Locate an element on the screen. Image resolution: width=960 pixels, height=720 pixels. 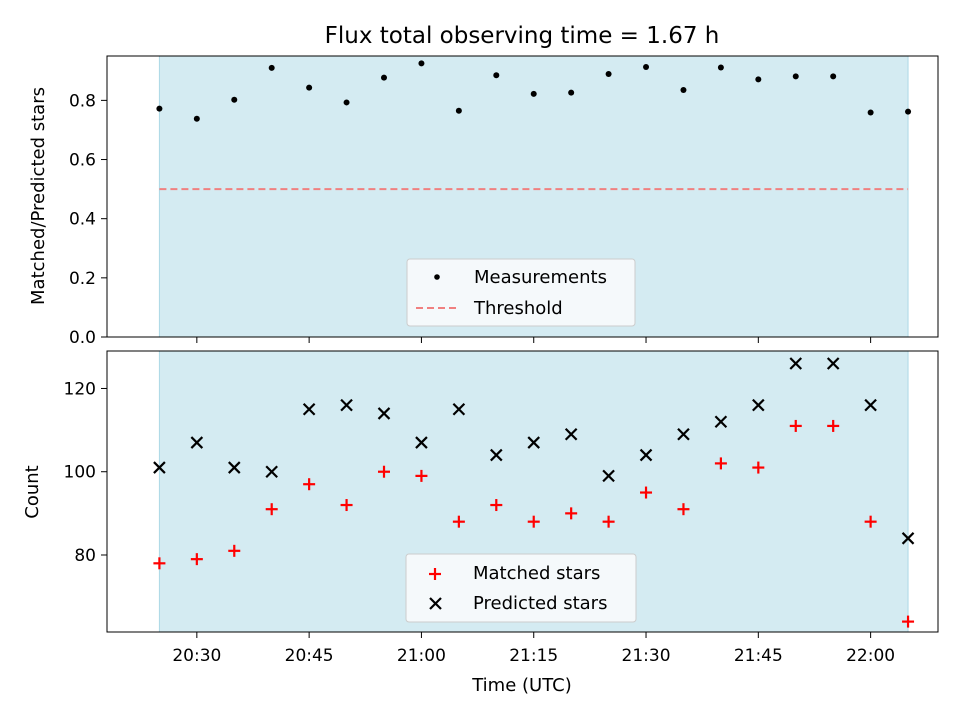
count-legend: Matched stars Predicted stars is located at coordinates (521, 588).